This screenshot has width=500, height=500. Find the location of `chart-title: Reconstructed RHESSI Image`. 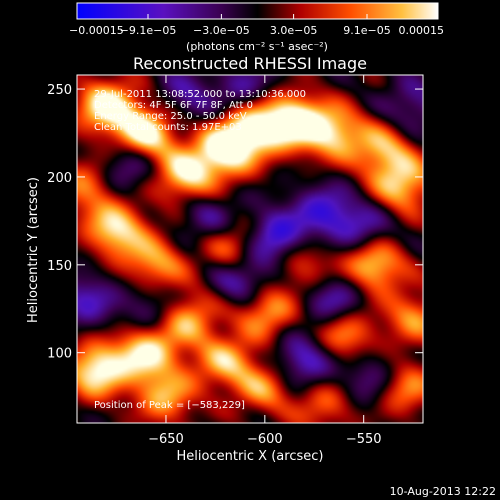

chart-title: Reconstructed RHESSI Image is located at coordinates (250, 63).